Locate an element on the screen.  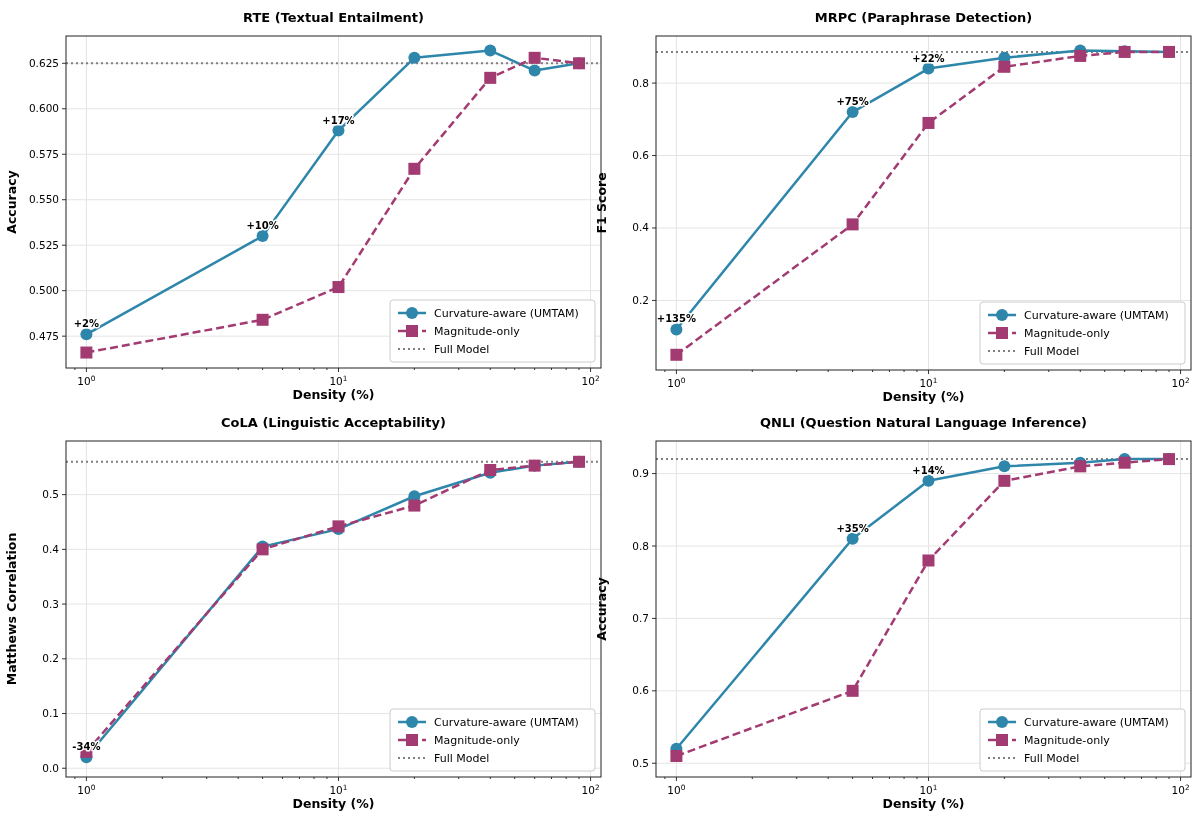
chart-title: QNLI (Question Natural Language Inference) is located at coordinates (923, 422).